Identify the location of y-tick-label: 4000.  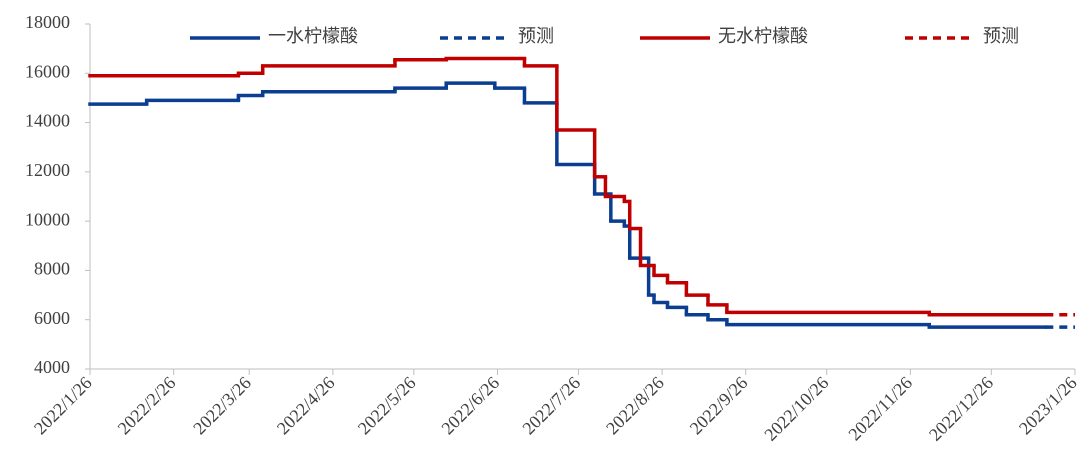
(52, 367).